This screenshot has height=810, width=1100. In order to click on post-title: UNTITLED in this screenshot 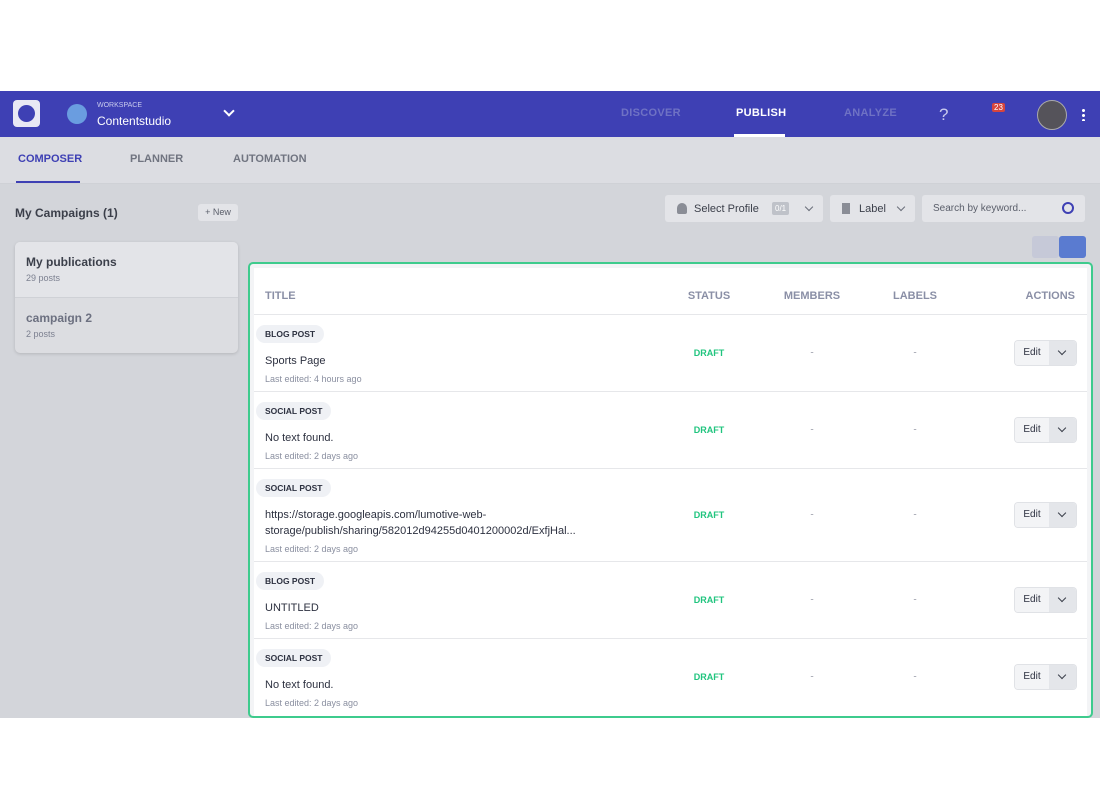, I will do `click(292, 608)`.